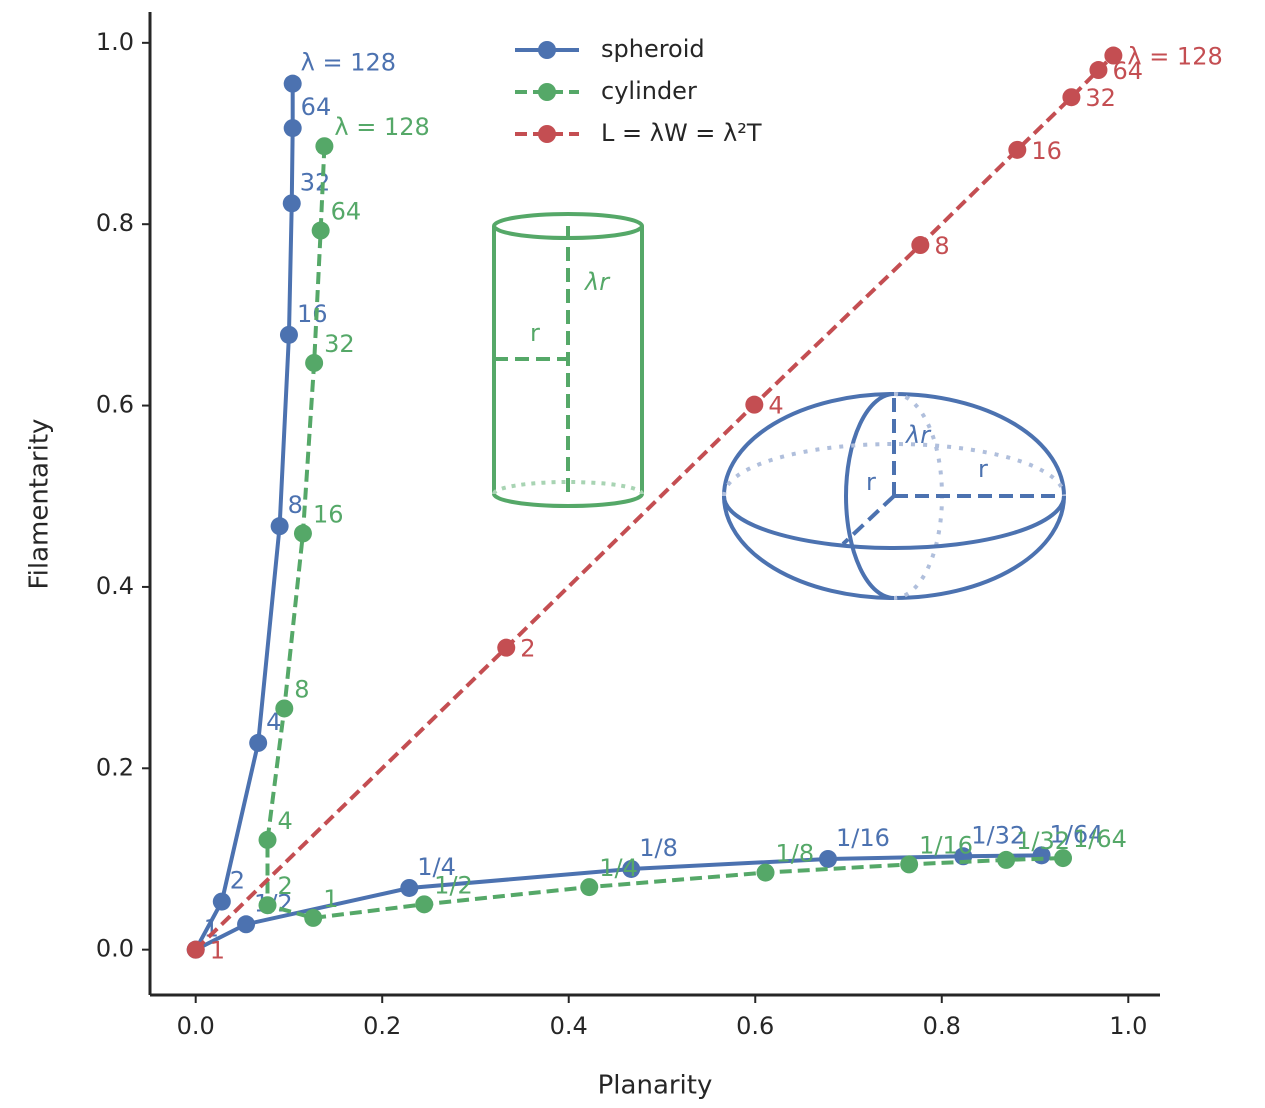 Image resolution: width=1265 pixels, height=1108 pixels. I want to click on point-label: 1/32, so click(998, 835).